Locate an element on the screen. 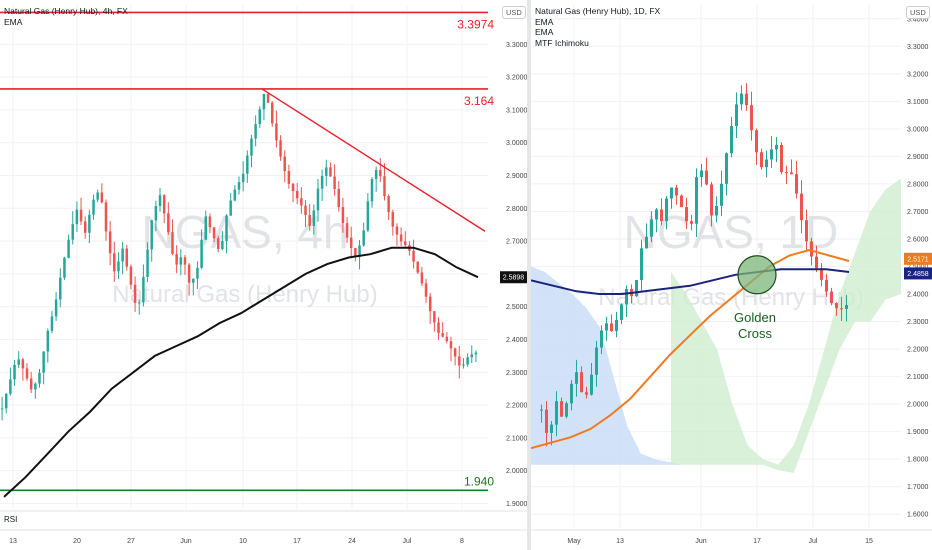  right-symbol-title: Natural Gas (Henry Hub), 1D, FX is located at coordinates (598, 11).